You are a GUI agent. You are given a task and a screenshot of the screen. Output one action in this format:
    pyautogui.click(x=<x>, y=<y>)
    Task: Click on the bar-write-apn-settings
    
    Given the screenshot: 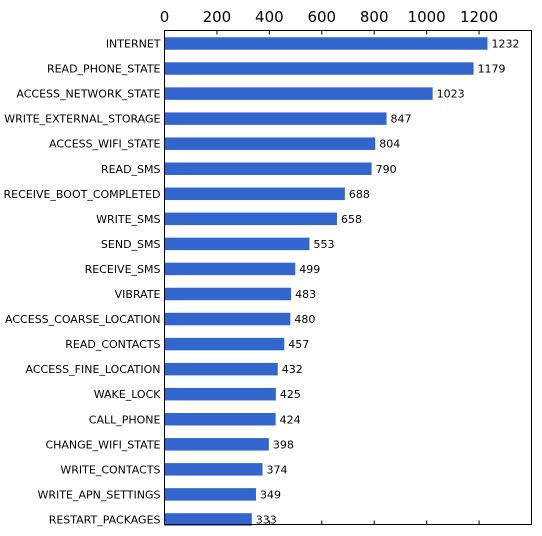 What is the action you would take?
    pyautogui.click(x=210, y=494)
    